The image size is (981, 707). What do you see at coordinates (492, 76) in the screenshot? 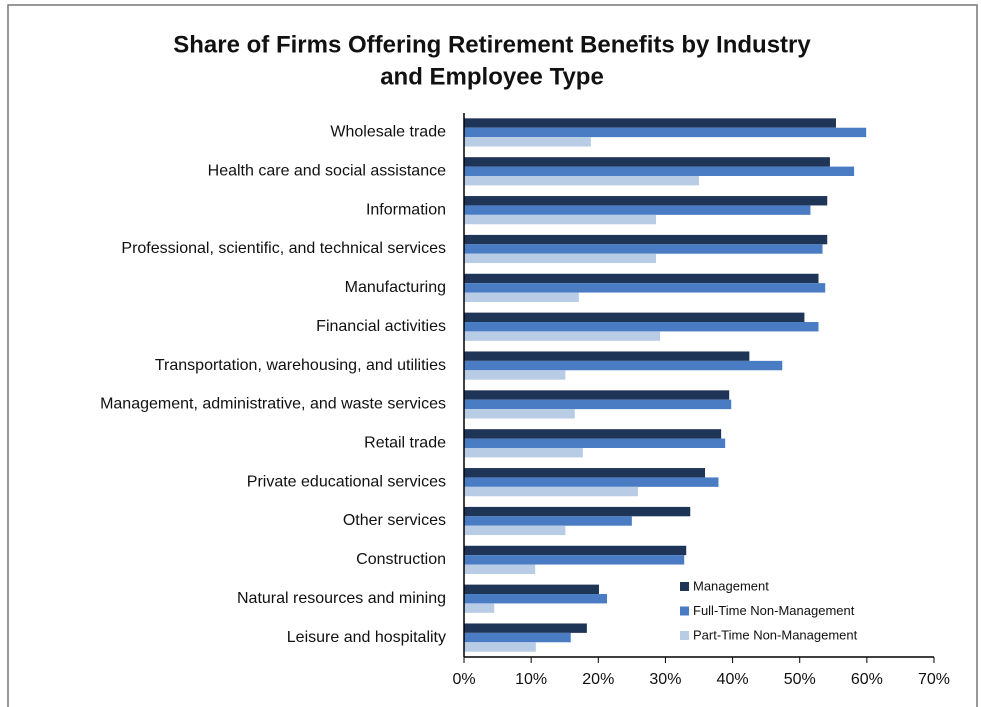
I see `chart-title-line-2: and Employee Type` at bounding box center [492, 76].